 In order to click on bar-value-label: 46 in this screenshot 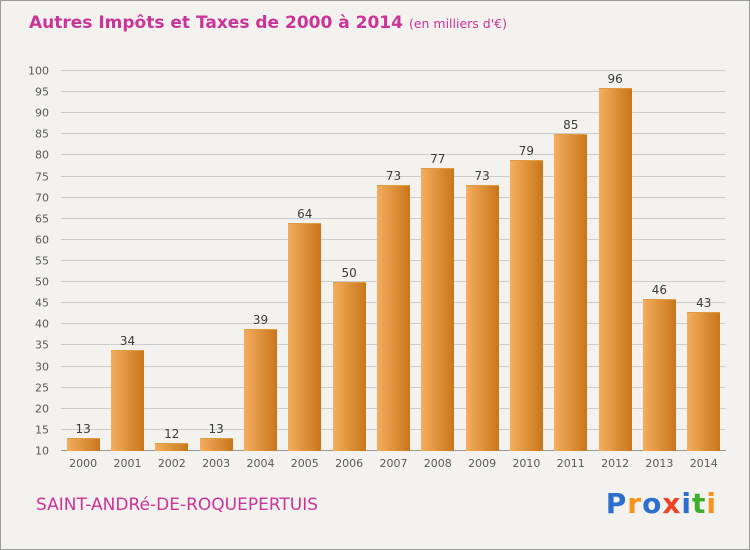, I will do `click(659, 290)`.